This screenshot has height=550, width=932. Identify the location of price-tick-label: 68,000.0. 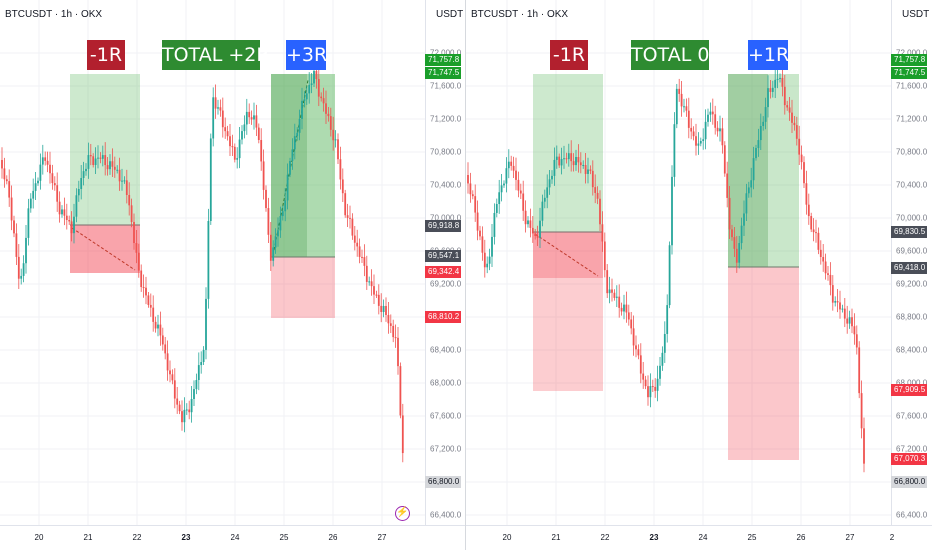
(446, 383).